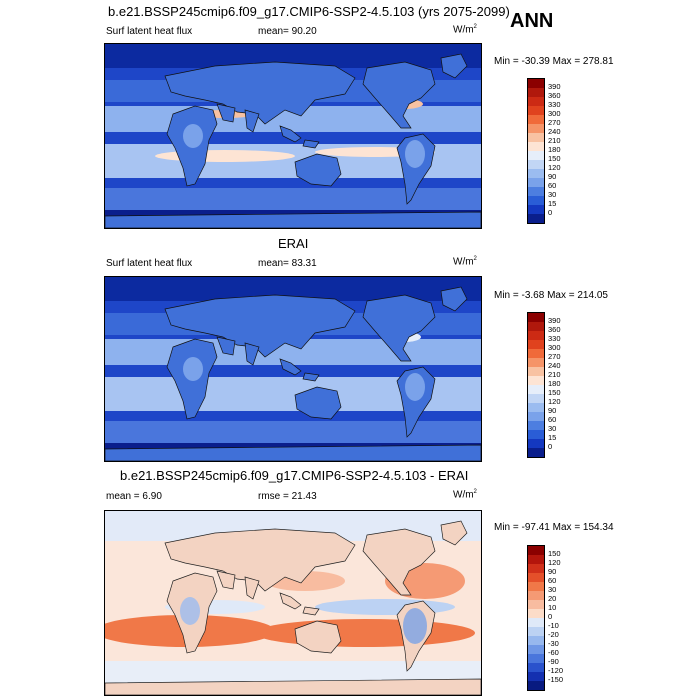 The width and height of the screenshot is (700, 700). I want to click on panel3-rmse-label: rmse = 21.43, so click(287, 496).